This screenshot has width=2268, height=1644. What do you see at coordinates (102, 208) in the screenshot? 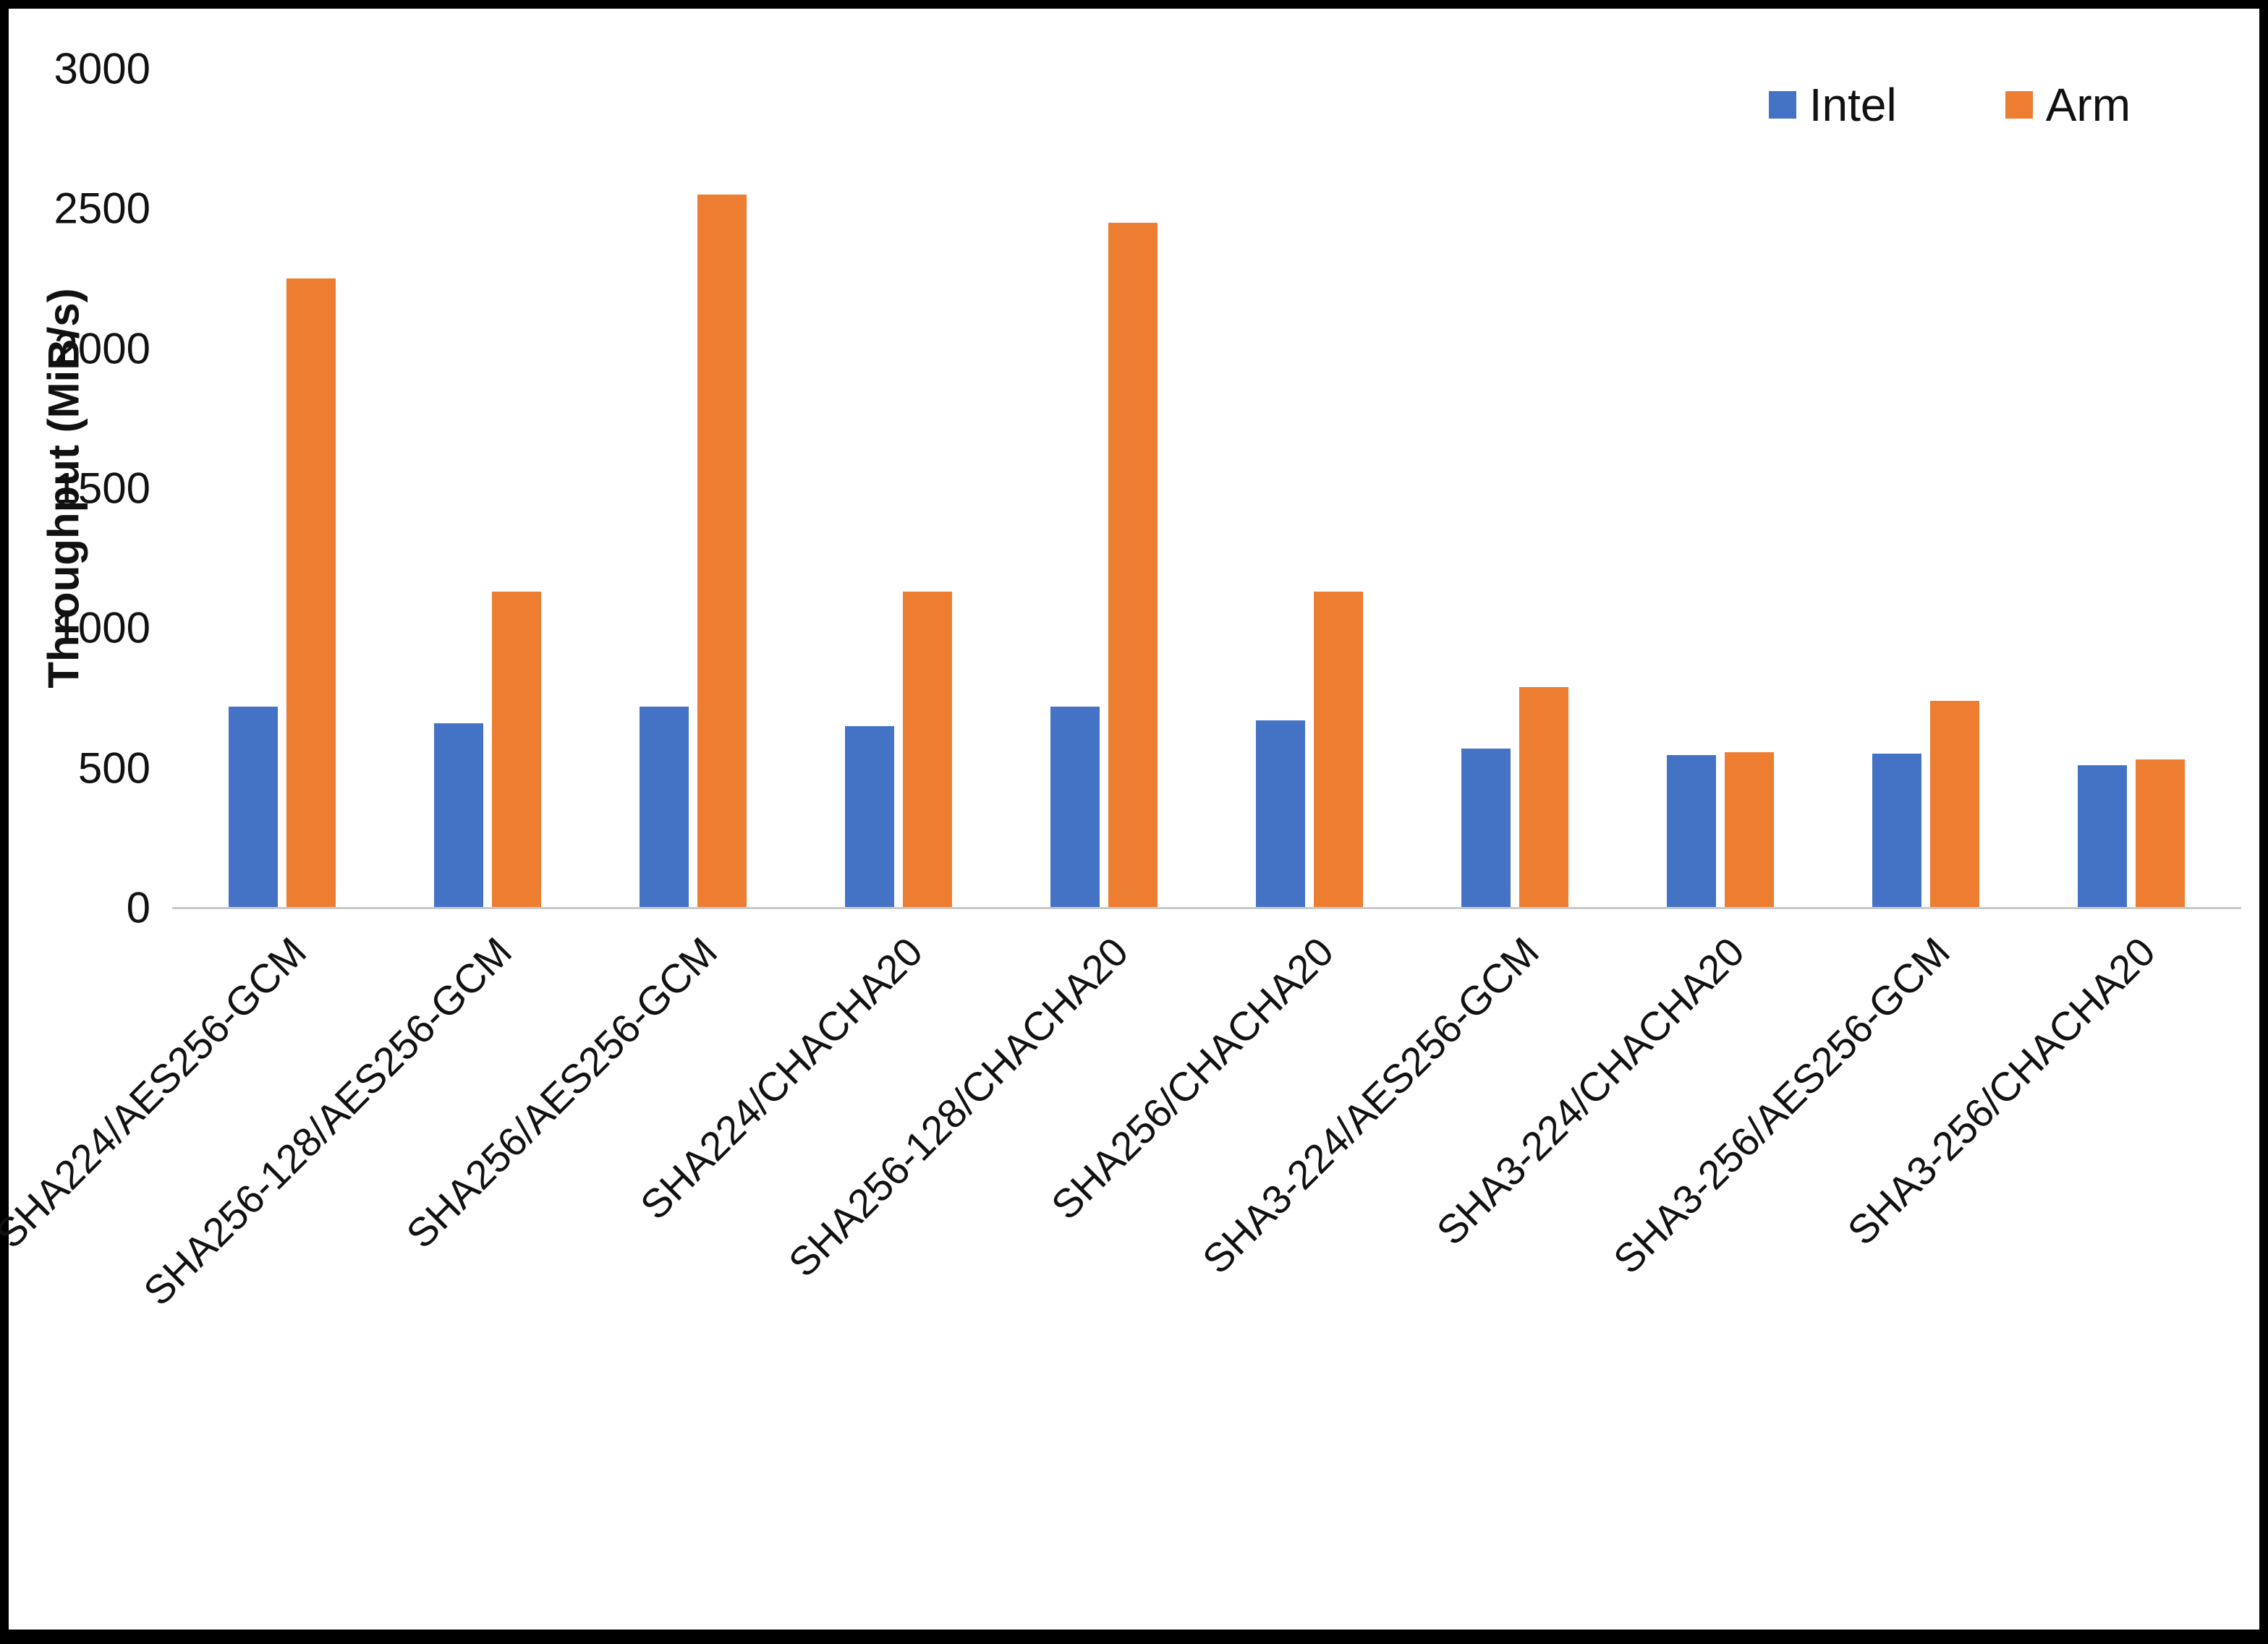
I see `y-tick-label: 2500` at bounding box center [102, 208].